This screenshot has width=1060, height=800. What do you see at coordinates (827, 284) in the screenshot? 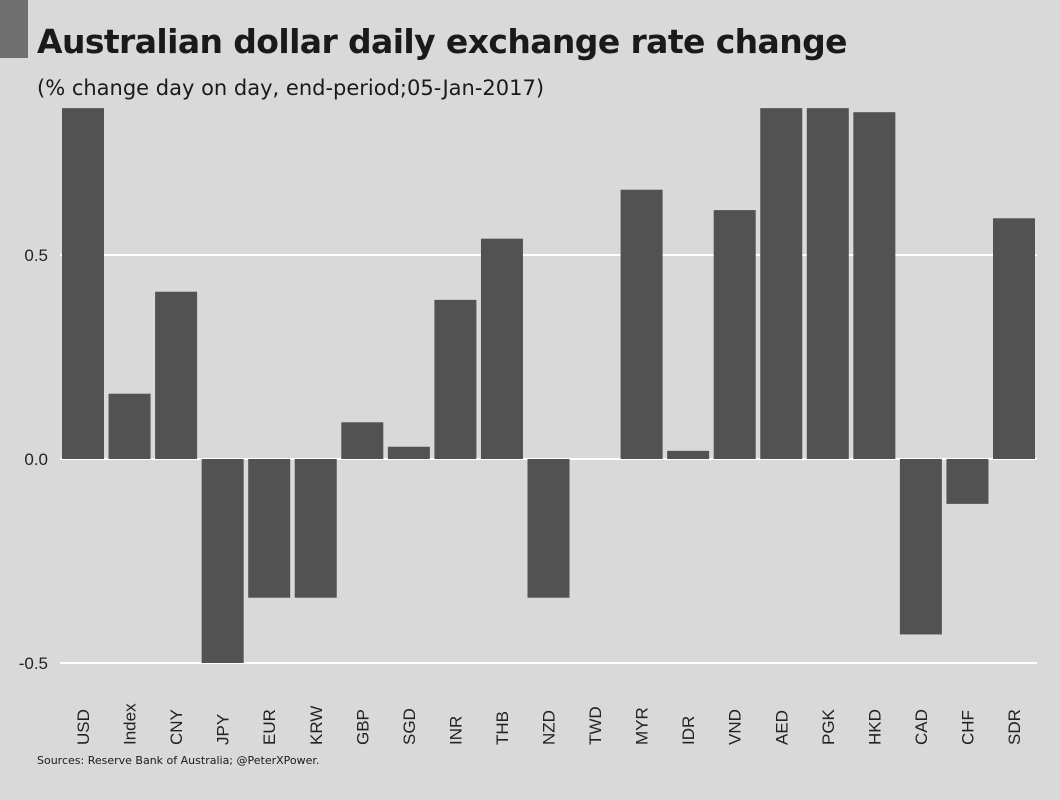
I see `bar-pgk` at bounding box center [827, 284].